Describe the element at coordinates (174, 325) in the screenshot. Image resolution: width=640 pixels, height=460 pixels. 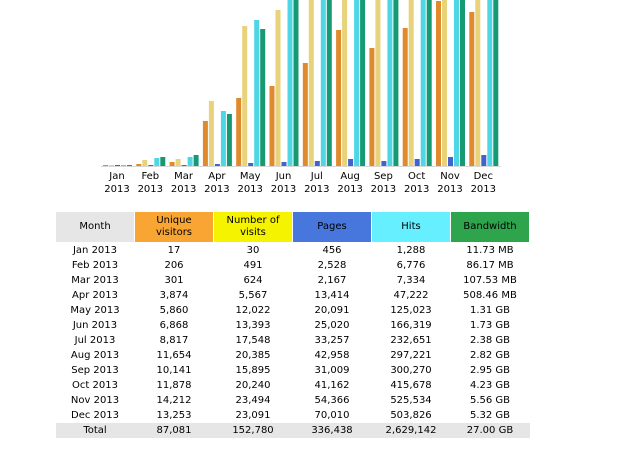
I see `cell-unique-visitors: 6,868` at that location.